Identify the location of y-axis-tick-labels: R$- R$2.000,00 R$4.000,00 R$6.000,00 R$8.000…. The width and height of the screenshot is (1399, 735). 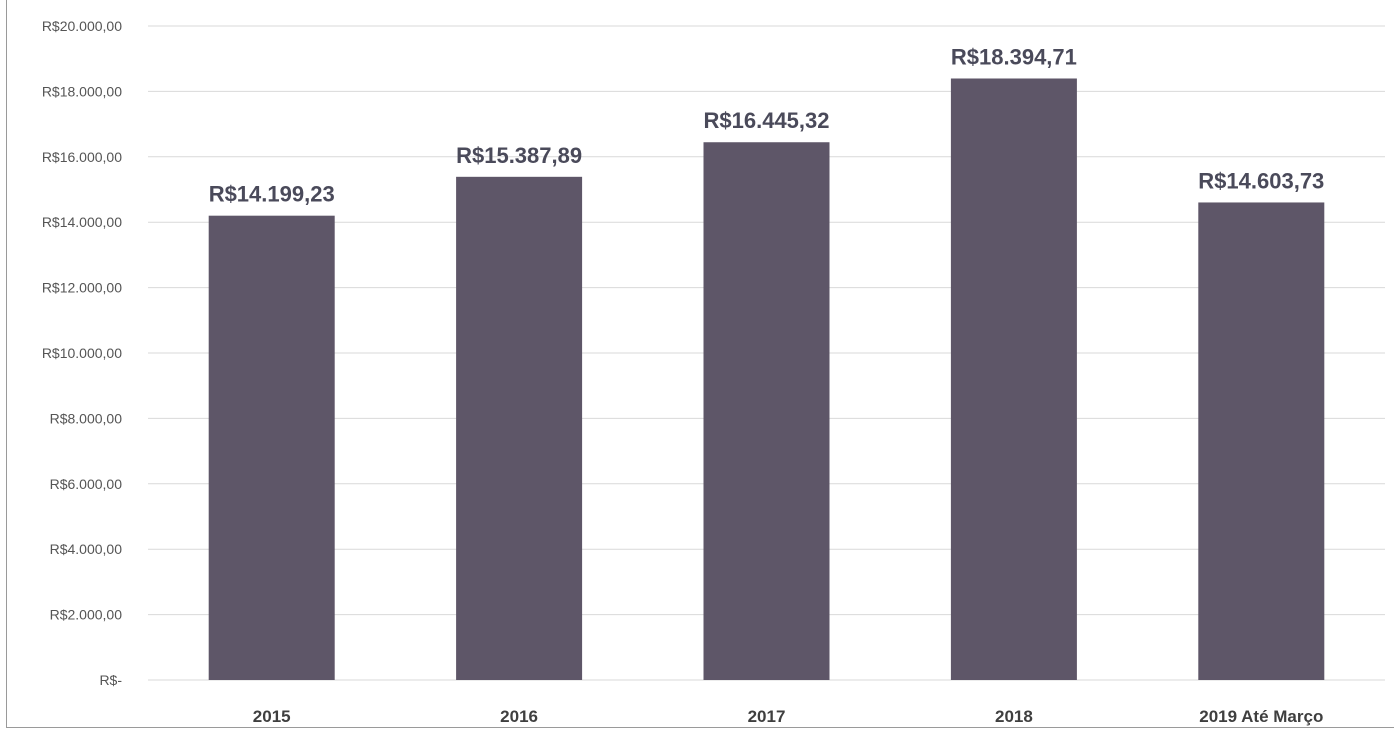
(82, 353).